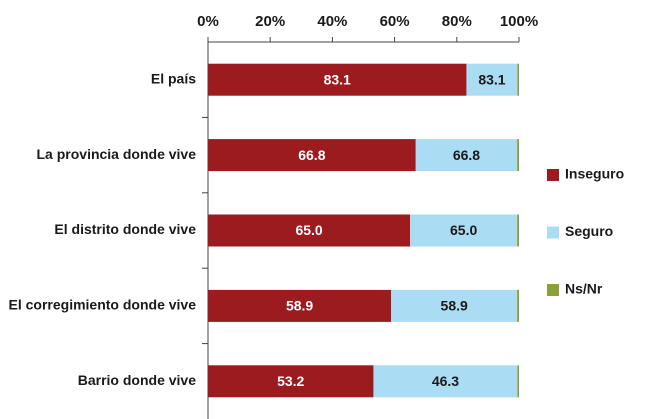 This screenshot has width=651, height=419. What do you see at coordinates (208, 21) in the screenshot?
I see `x-tick-label: 0%` at bounding box center [208, 21].